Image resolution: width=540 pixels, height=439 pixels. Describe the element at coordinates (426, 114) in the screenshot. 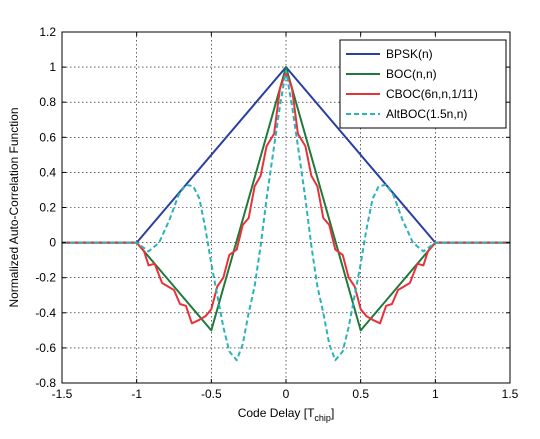

I see `legend-label: AltBOC(1.5n,n)` at that location.